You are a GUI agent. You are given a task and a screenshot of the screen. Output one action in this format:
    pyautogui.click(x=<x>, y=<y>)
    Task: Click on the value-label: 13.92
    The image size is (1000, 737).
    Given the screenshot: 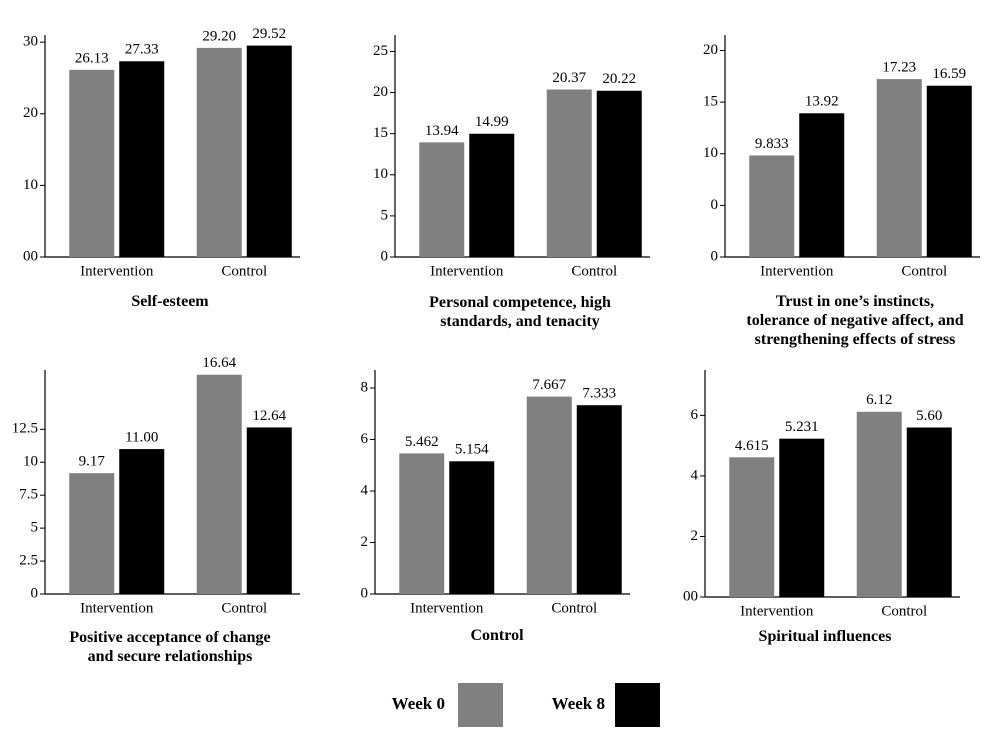 What is the action you would take?
    pyautogui.click(x=822, y=102)
    